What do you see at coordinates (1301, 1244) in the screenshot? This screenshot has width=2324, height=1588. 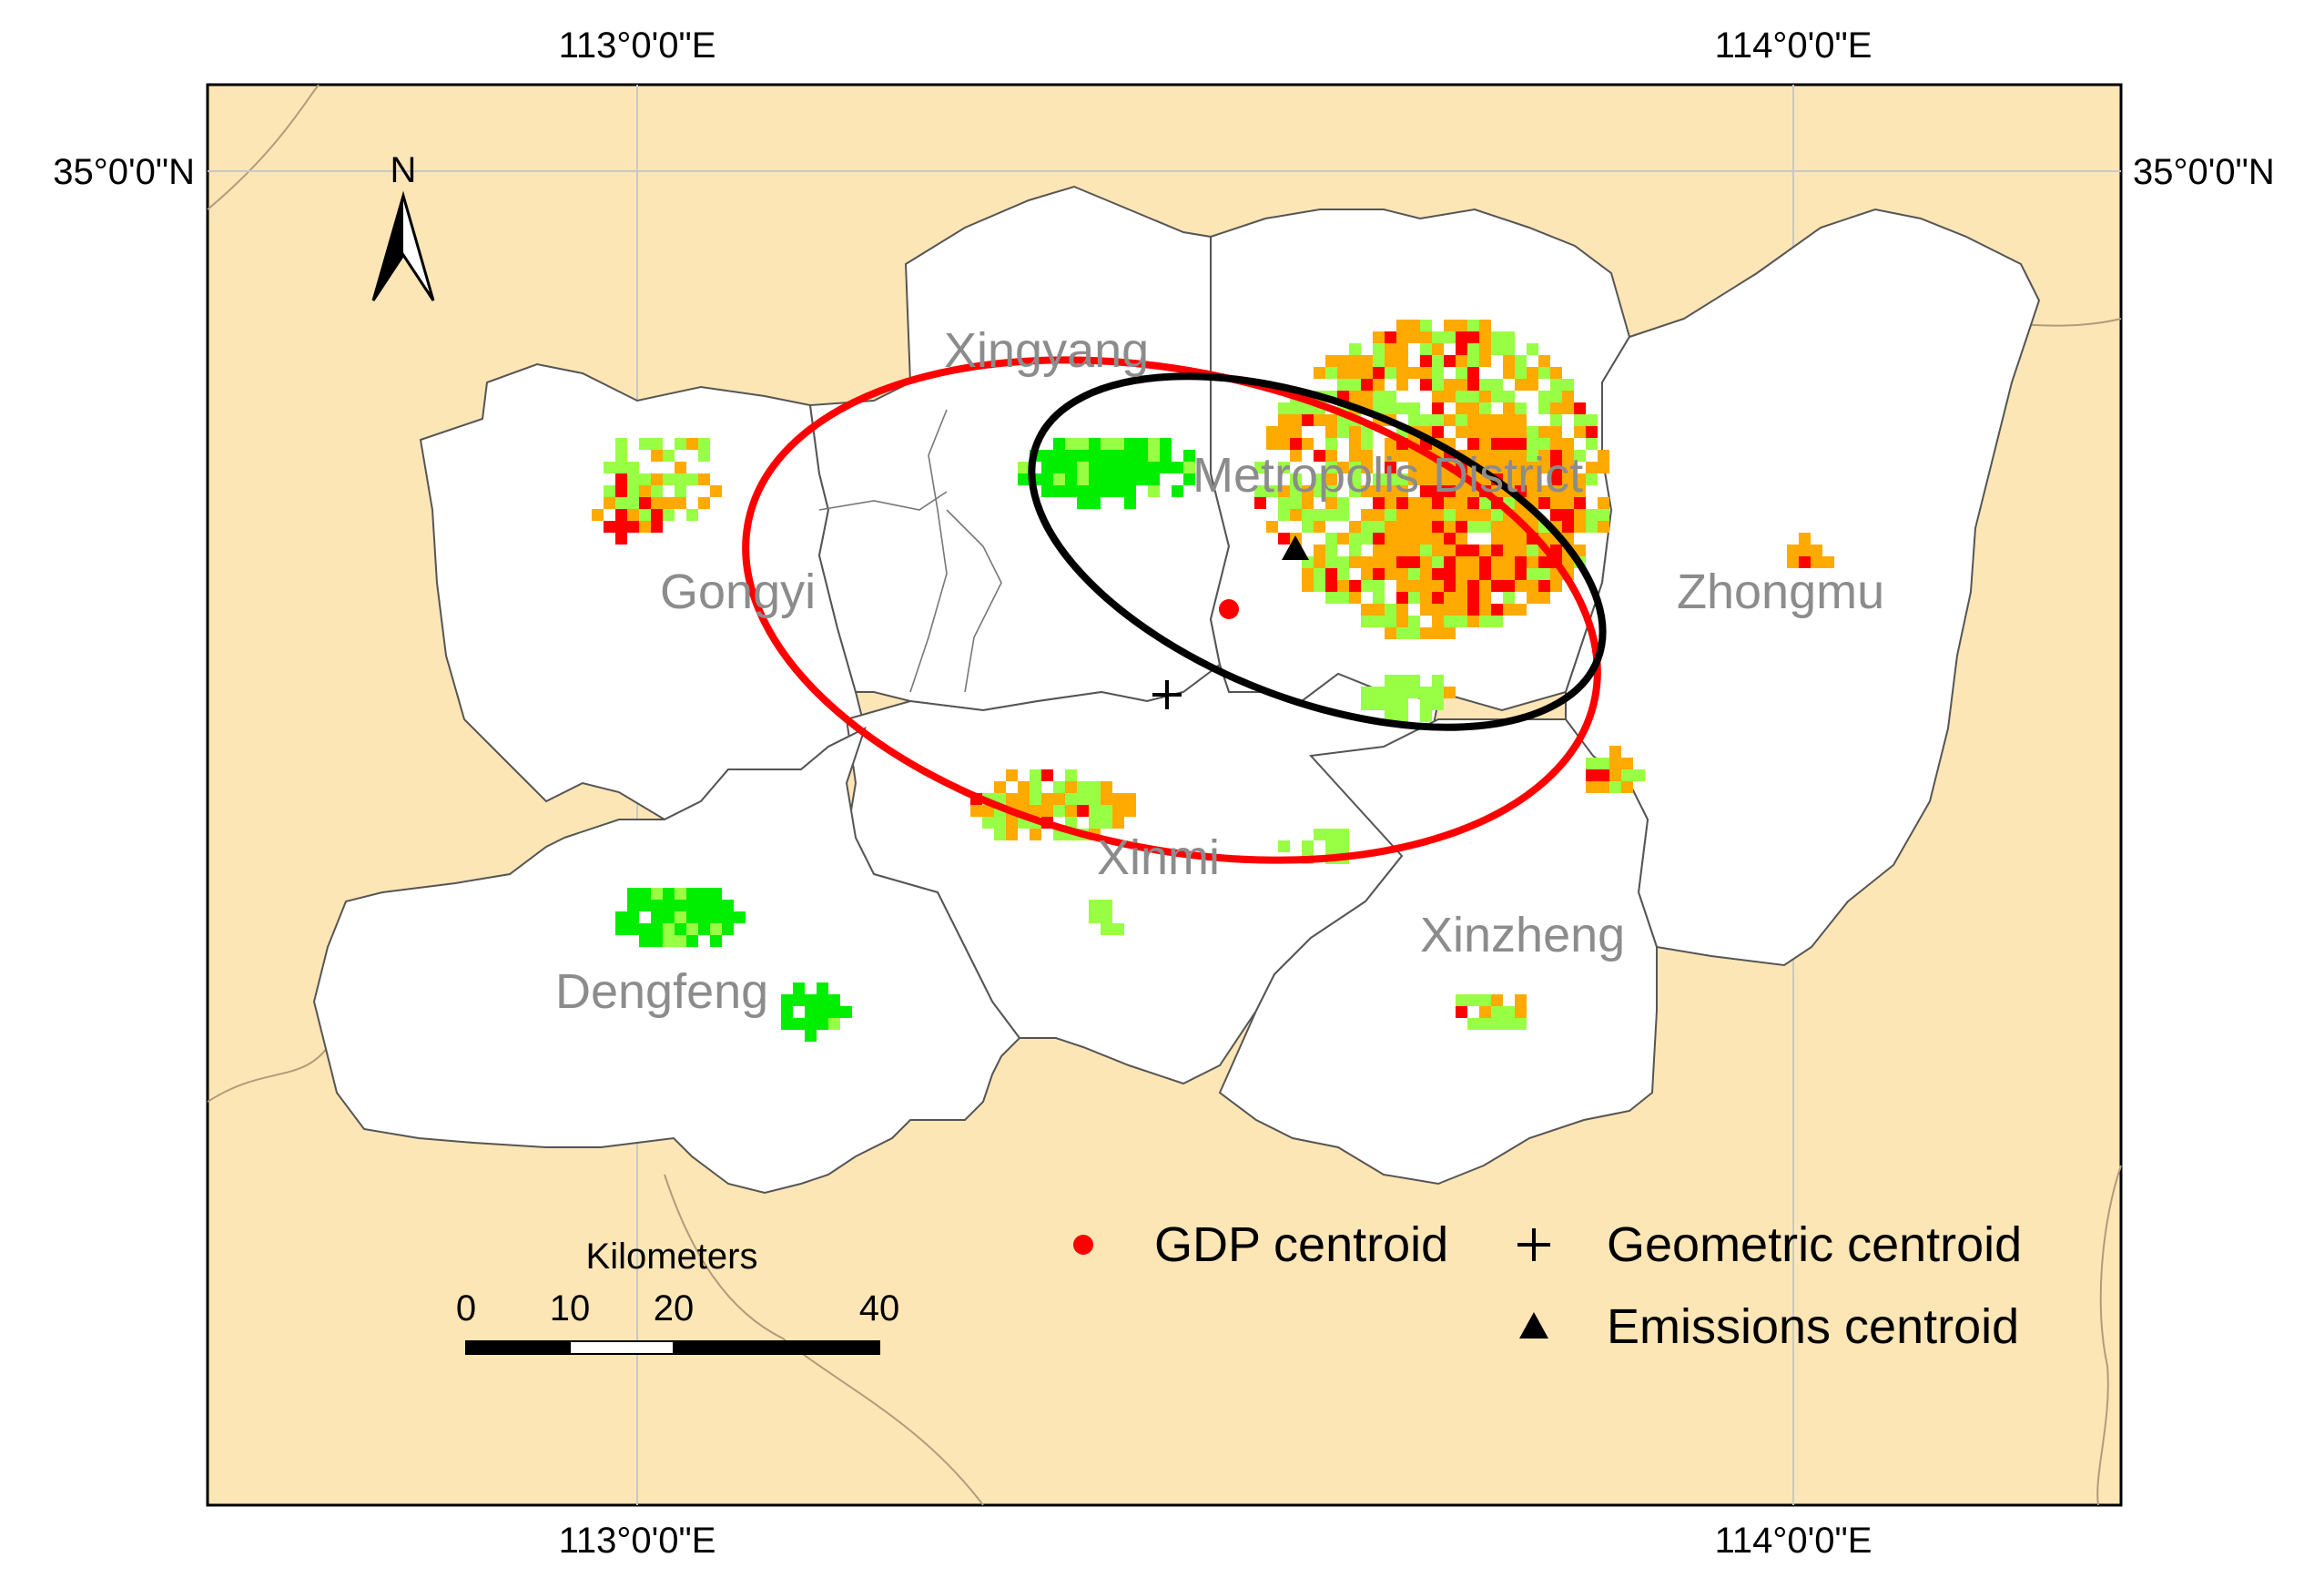 I see `legend-gdp-centroid-label: GDP centroid` at bounding box center [1301, 1244].